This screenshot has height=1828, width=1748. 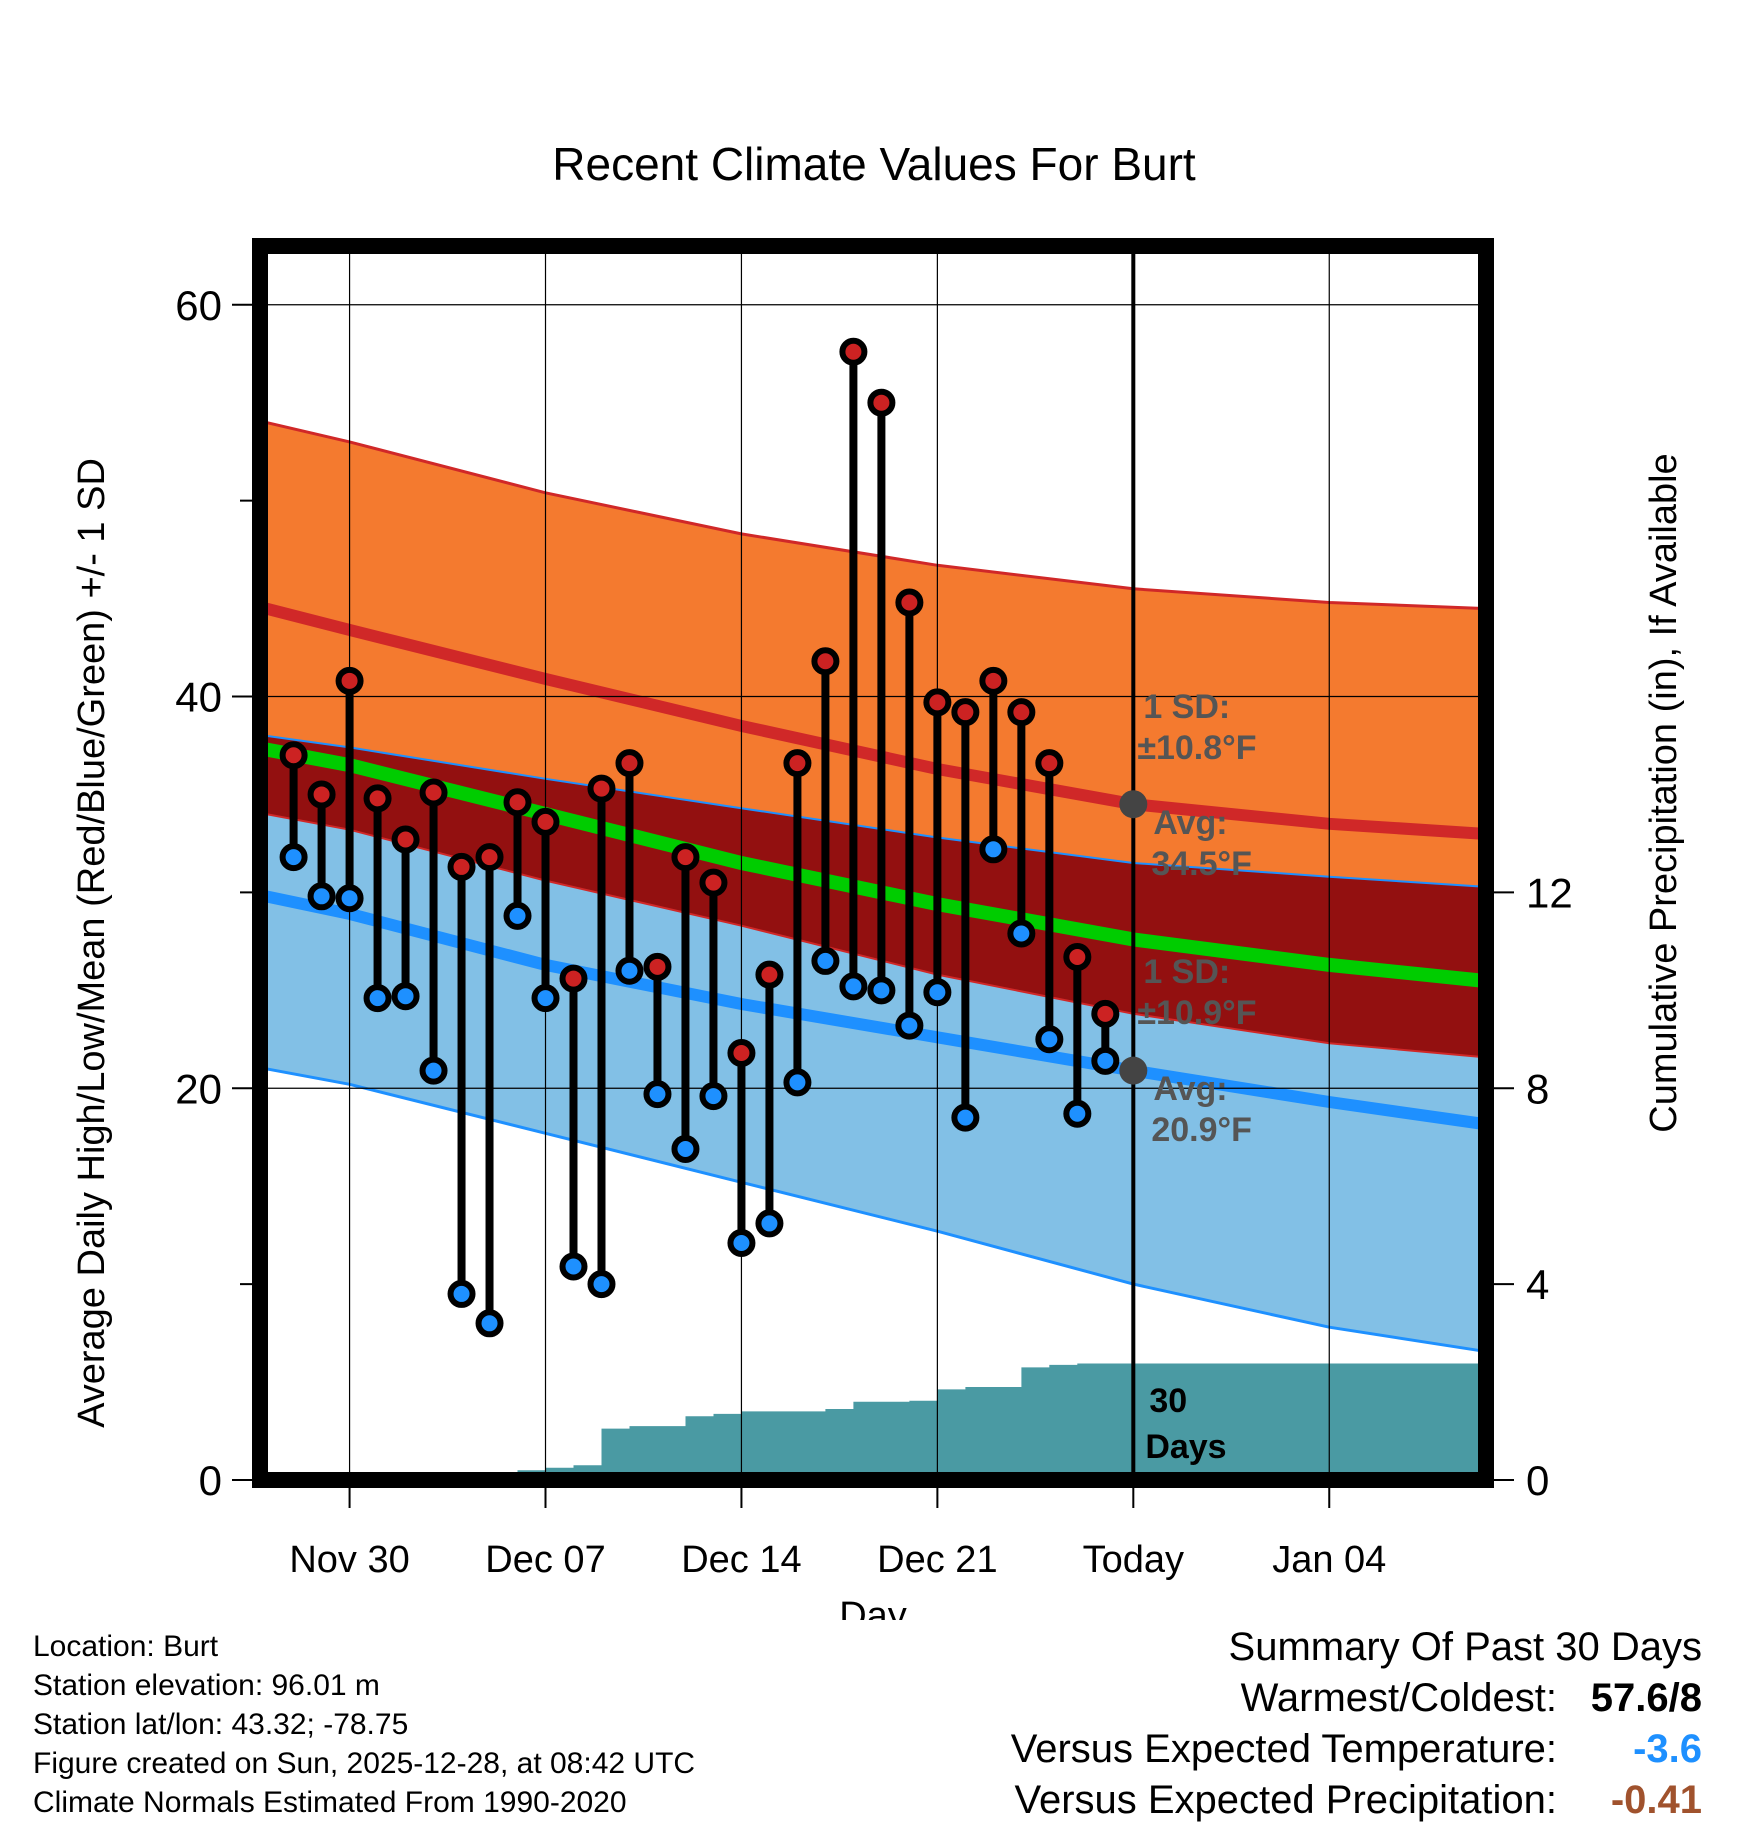 I want to click on low-avg-line, so click(x=873, y=1010).